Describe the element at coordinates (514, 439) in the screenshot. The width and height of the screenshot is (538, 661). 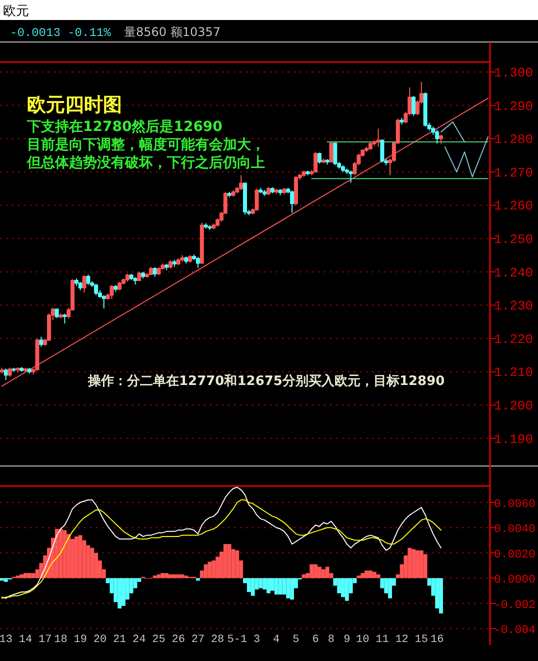
I see `y-tick-label: 1.190` at that location.